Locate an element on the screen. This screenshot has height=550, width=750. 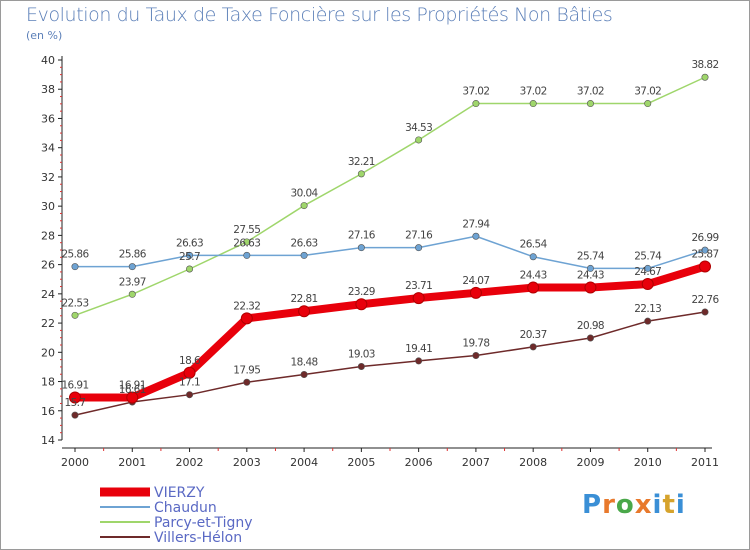
legend-label: VIERZY is located at coordinates (179, 493).